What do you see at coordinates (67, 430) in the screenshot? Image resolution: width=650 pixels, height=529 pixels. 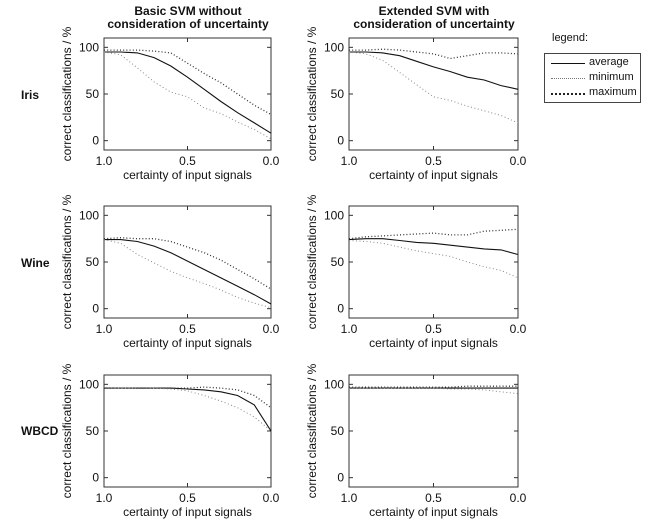 I see `y-axis-label-wbcd-basic: correct classifications / %` at bounding box center [67, 430].